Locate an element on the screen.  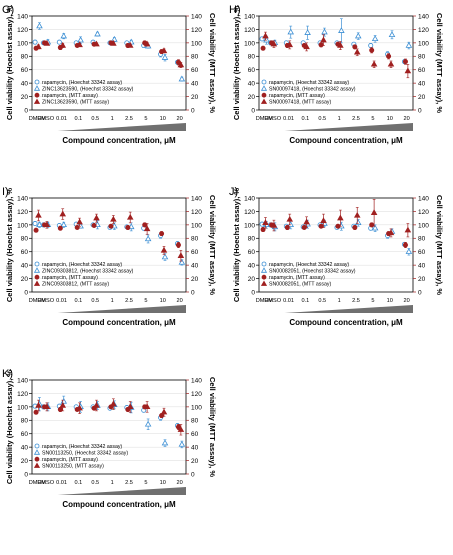
x-tick-label: DMEM is located at coordinates (264, 119).